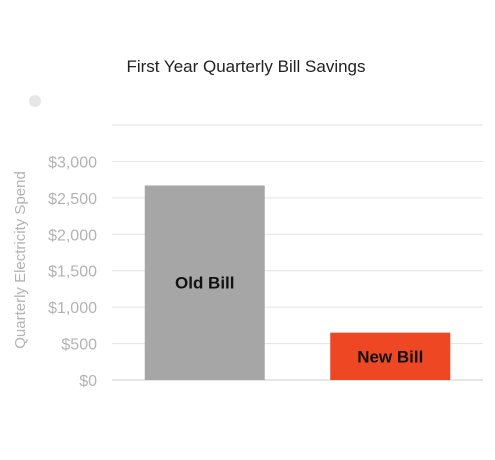 The height and width of the screenshot is (460, 495). Describe the element at coordinates (35, 101) in the screenshot. I see `legend-dot-icon` at that location.